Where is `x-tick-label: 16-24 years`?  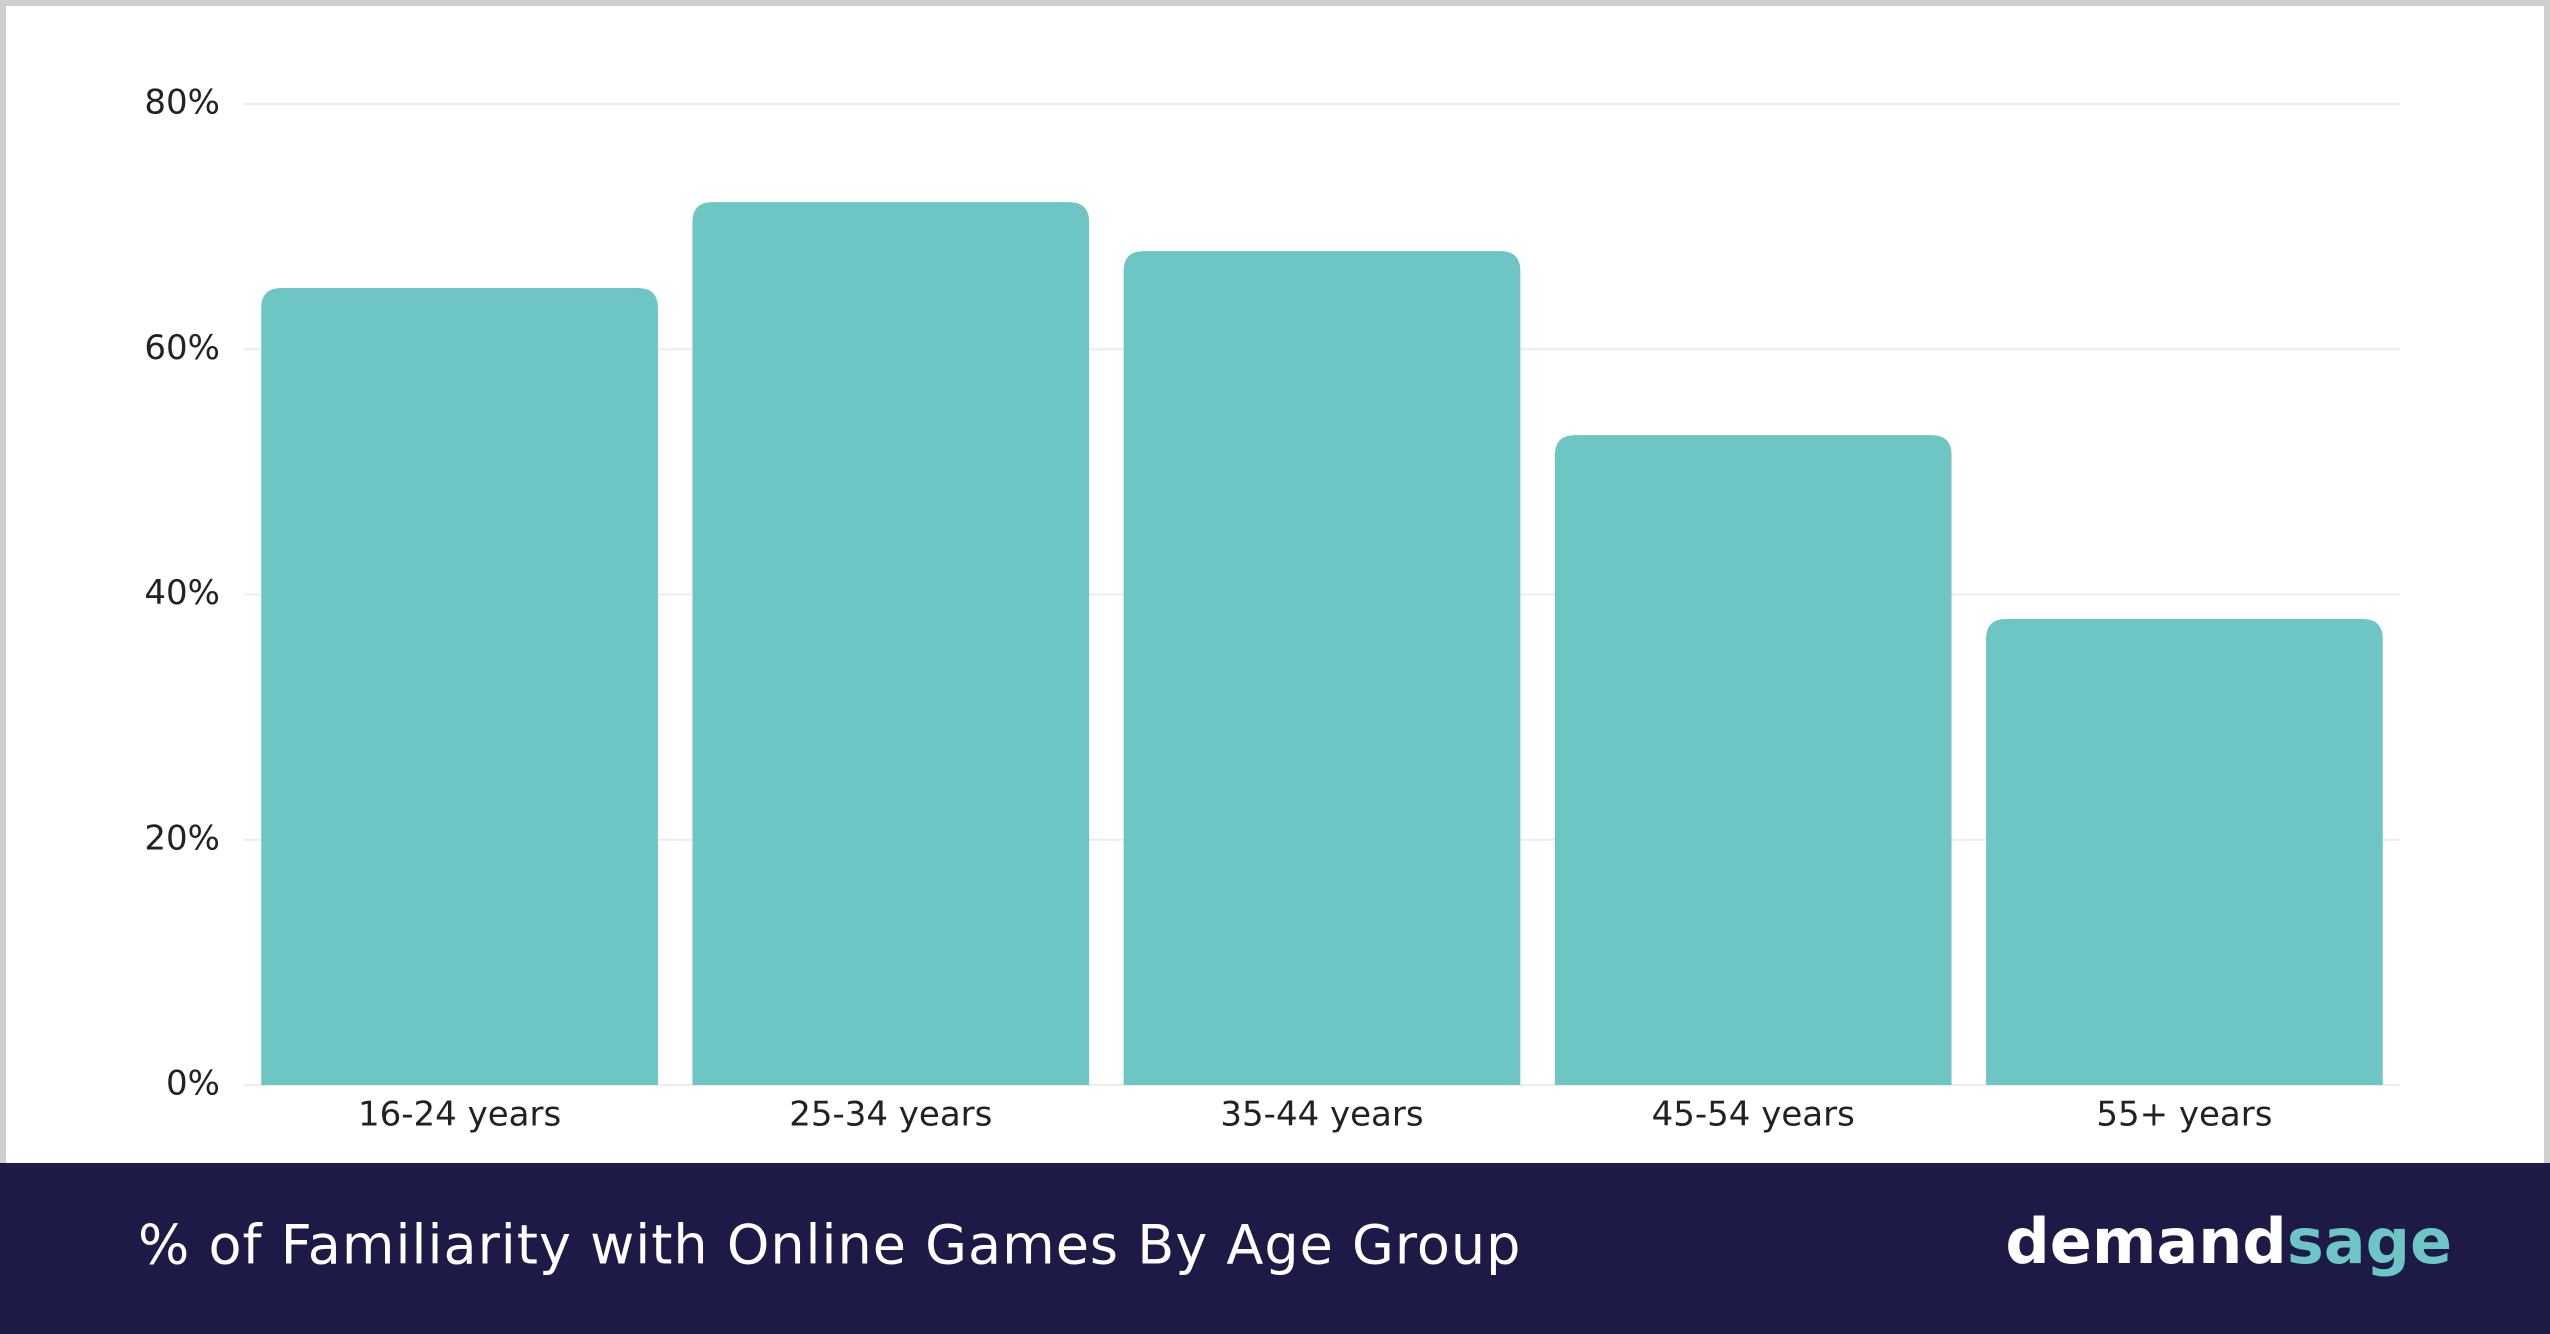 x-tick-label: 16-24 years is located at coordinates (459, 1115).